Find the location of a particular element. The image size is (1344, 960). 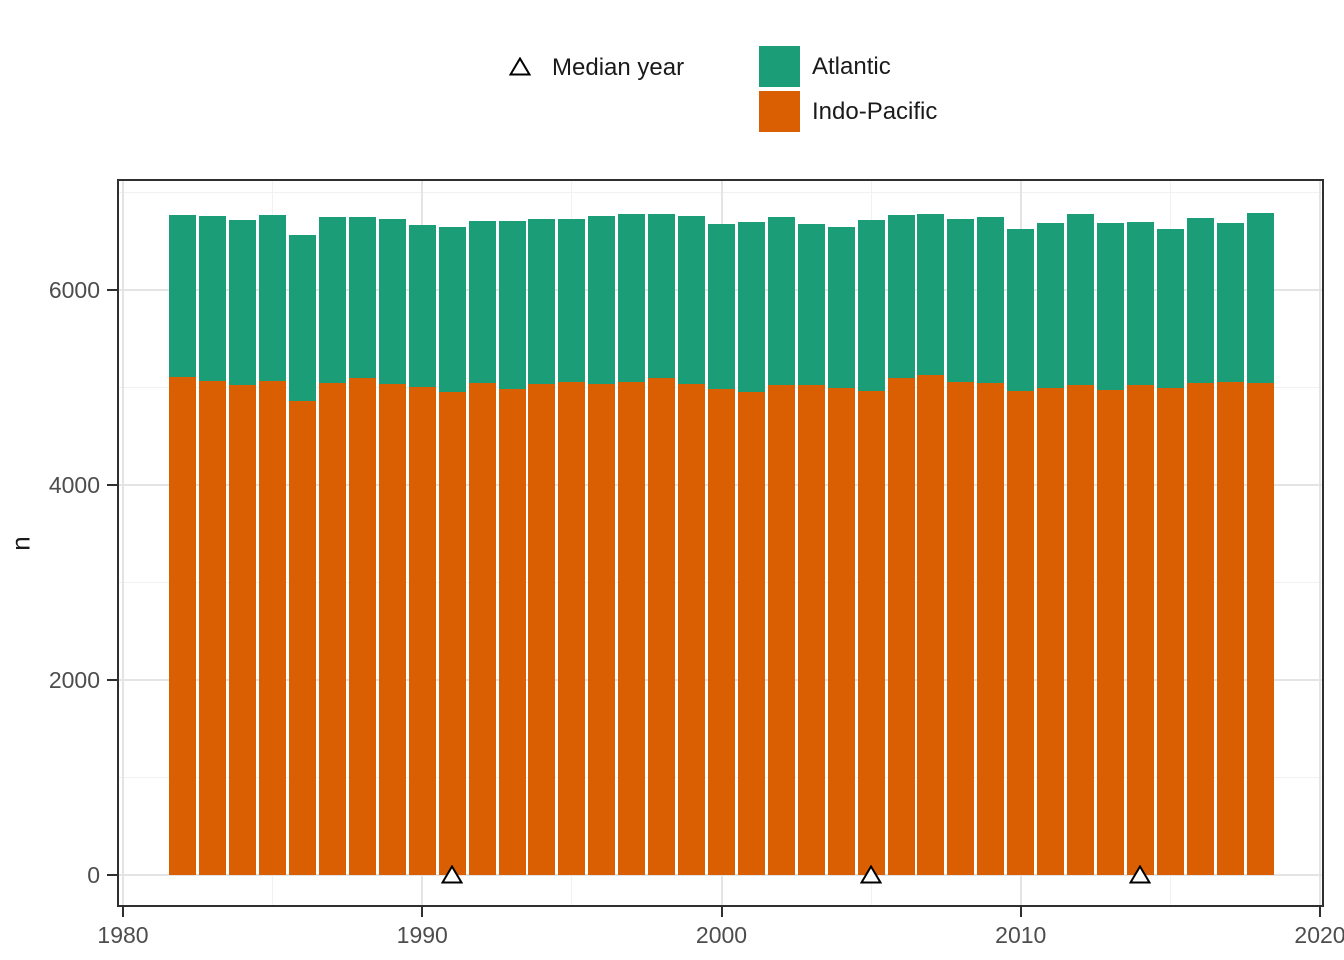

x-tick-label-2020: 2020 is located at coordinates (1319, 935).